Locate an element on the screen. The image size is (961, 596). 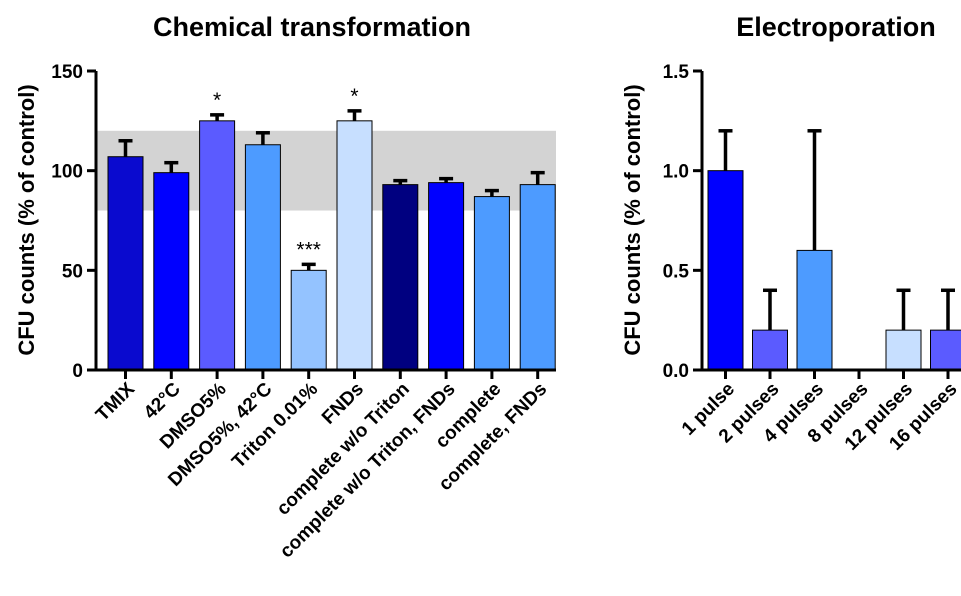
y-tick-label: 1.0 is located at coordinates (676, 172).